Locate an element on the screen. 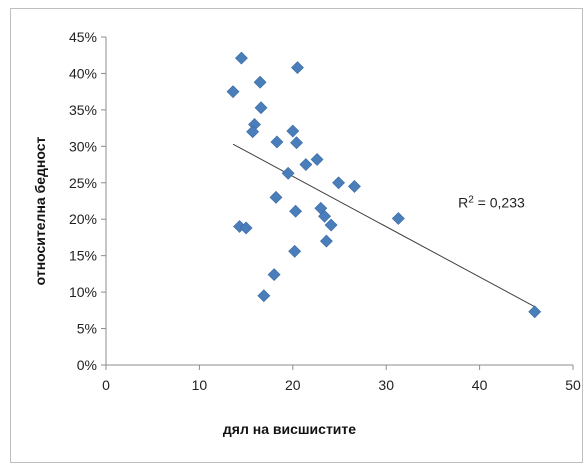 This screenshot has width=588, height=470. x-axis-title: дял на висшистите is located at coordinates (289, 429).